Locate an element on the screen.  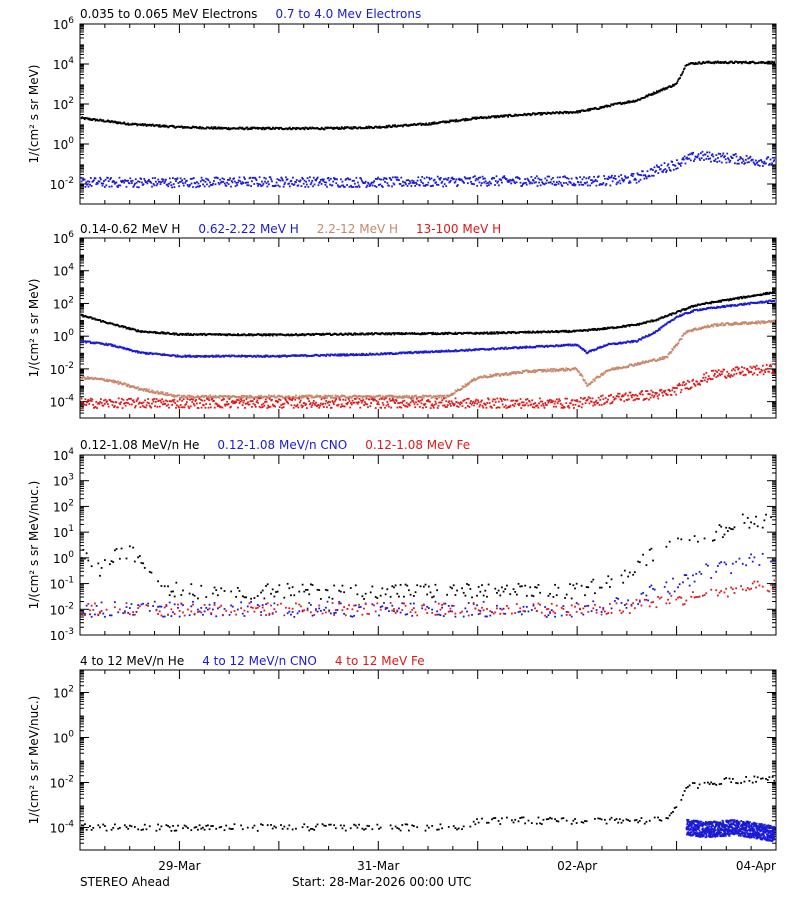
series-points is located at coordinates (428, 95).